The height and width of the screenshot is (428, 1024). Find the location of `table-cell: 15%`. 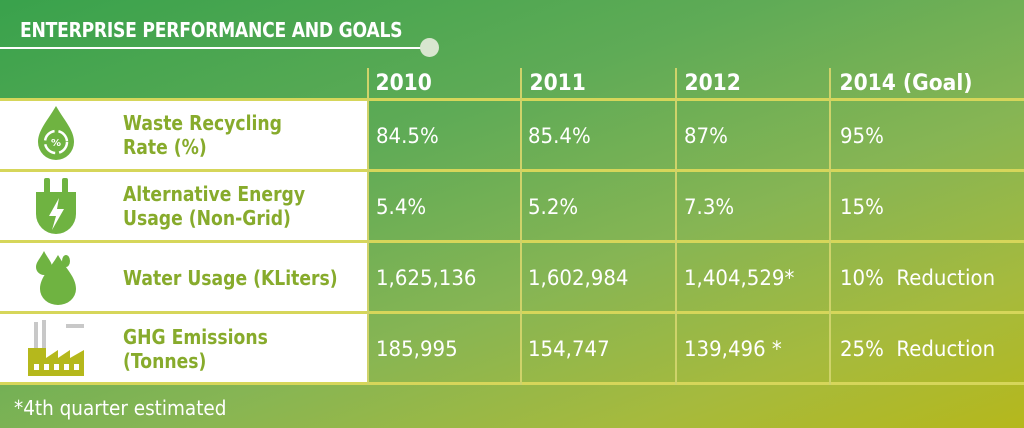

table-cell: 15% is located at coordinates (862, 207).